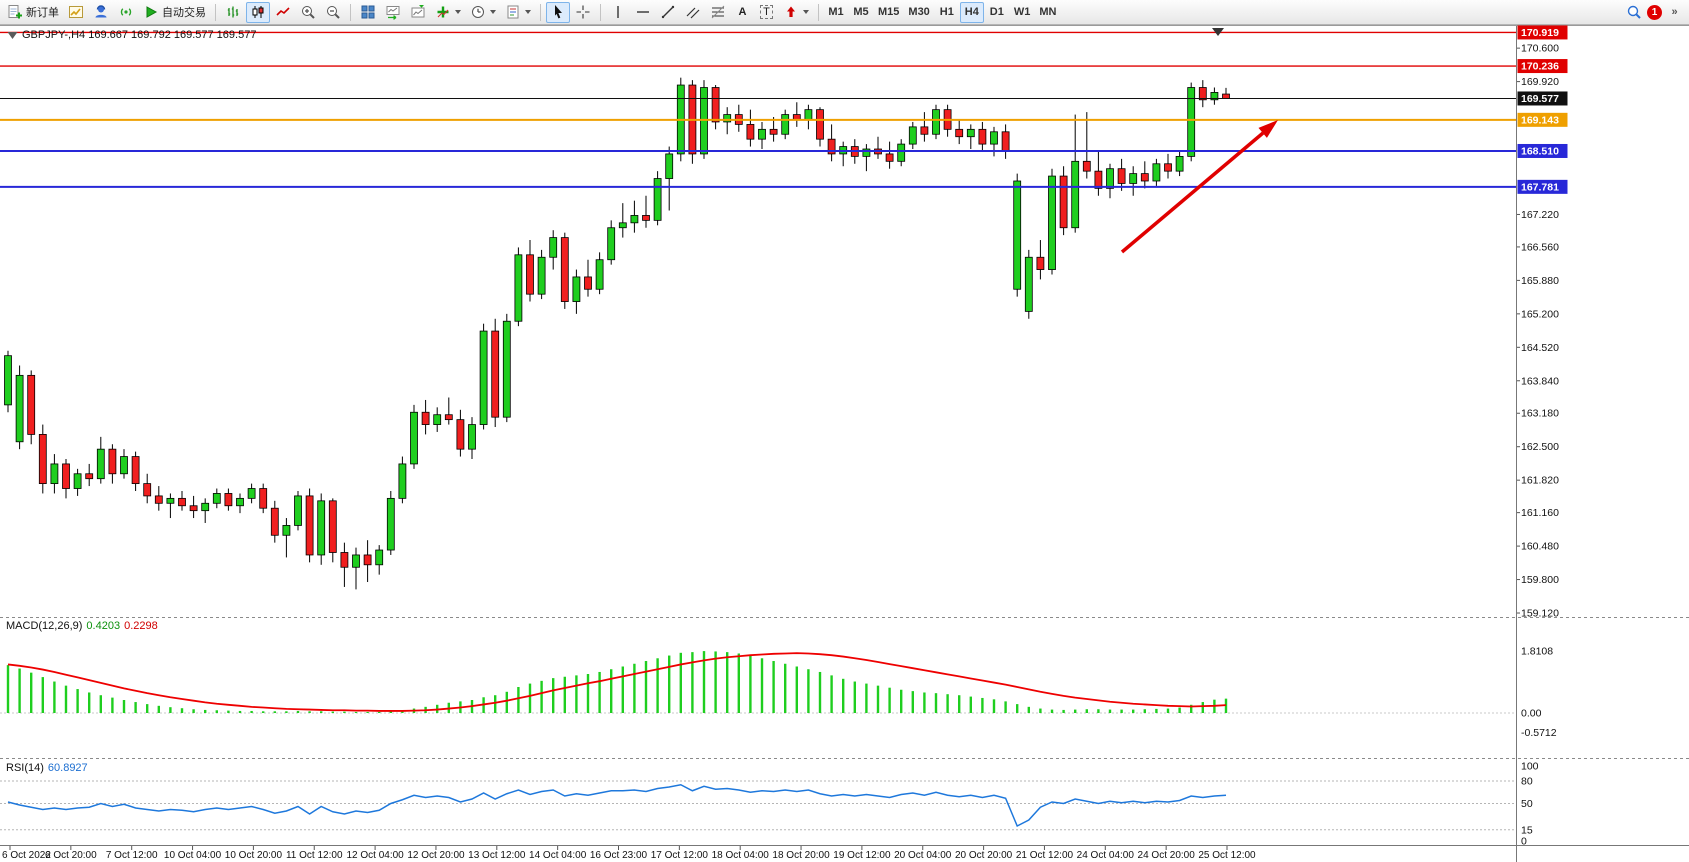 The height and width of the screenshot is (862, 1689). What do you see at coordinates (1540, 281) in the screenshot?
I see `y-axis-label: 165.880` at bounding box center [1540, 281].